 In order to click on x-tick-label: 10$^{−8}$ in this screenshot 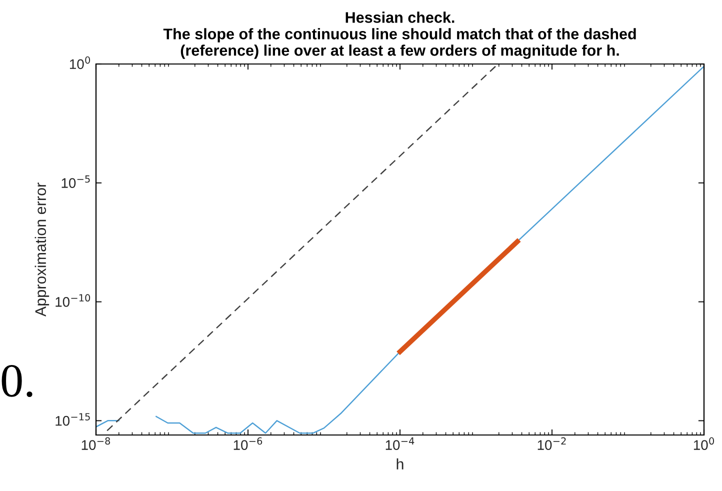, I will do `click(96, 443)`.